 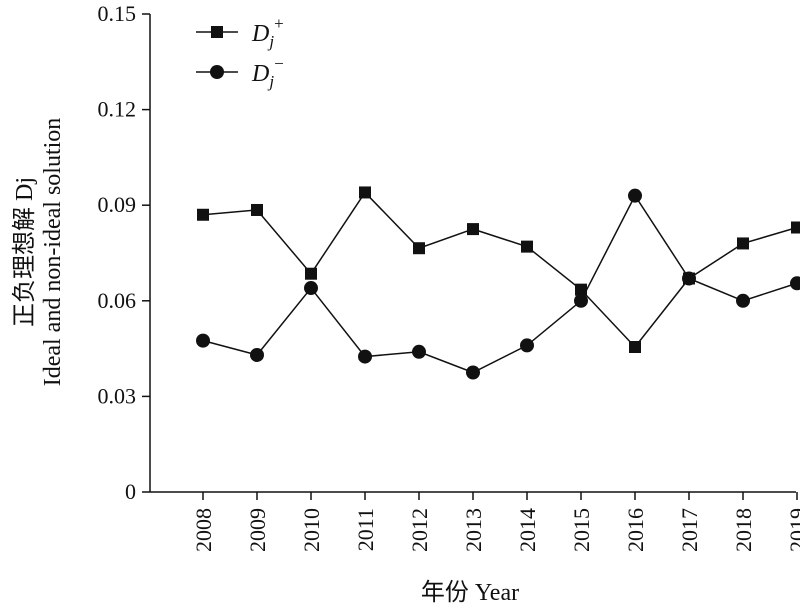 I want to click on point-dj-plus-2008, so click(x=203, y=214).